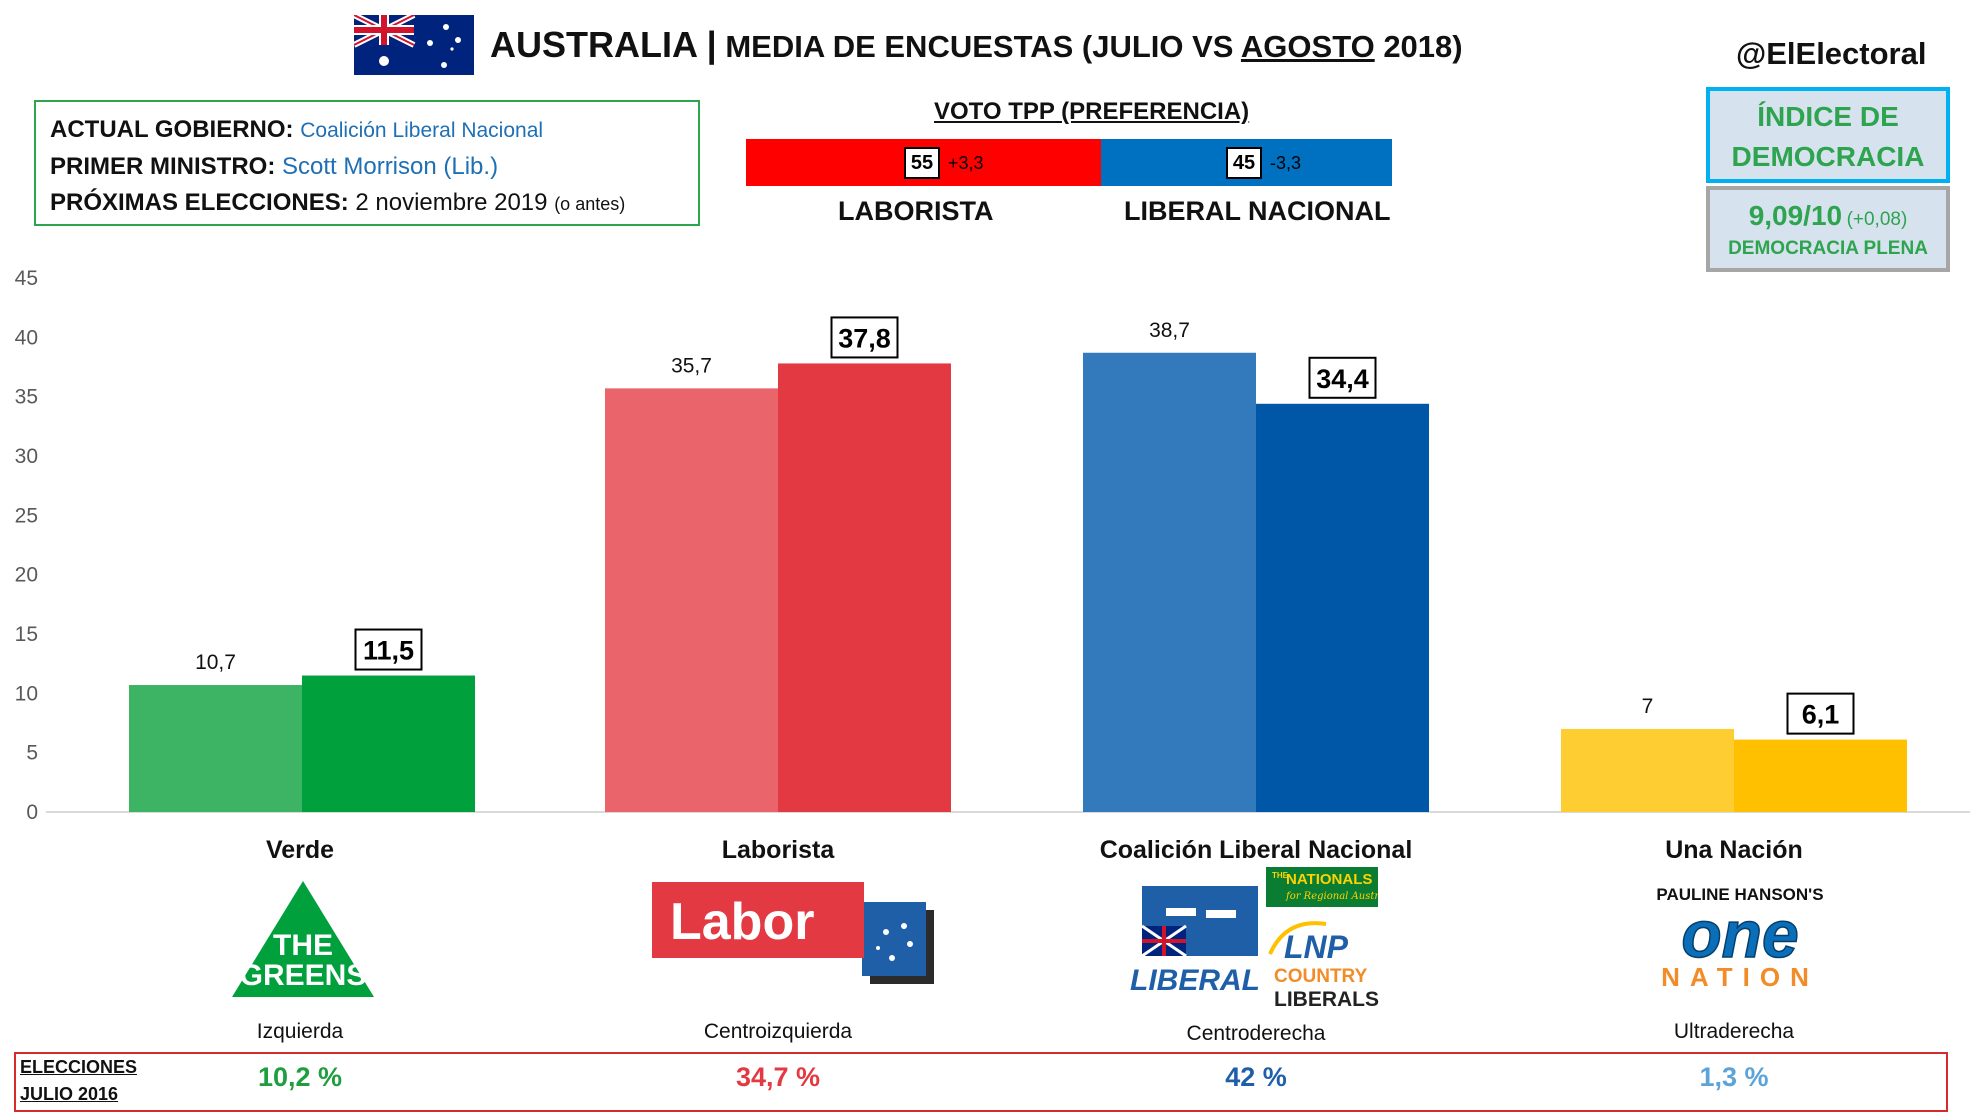 The image size is (1986, 1117). I want to click on title-underlined: AGOSTO, so click(1307, 46).